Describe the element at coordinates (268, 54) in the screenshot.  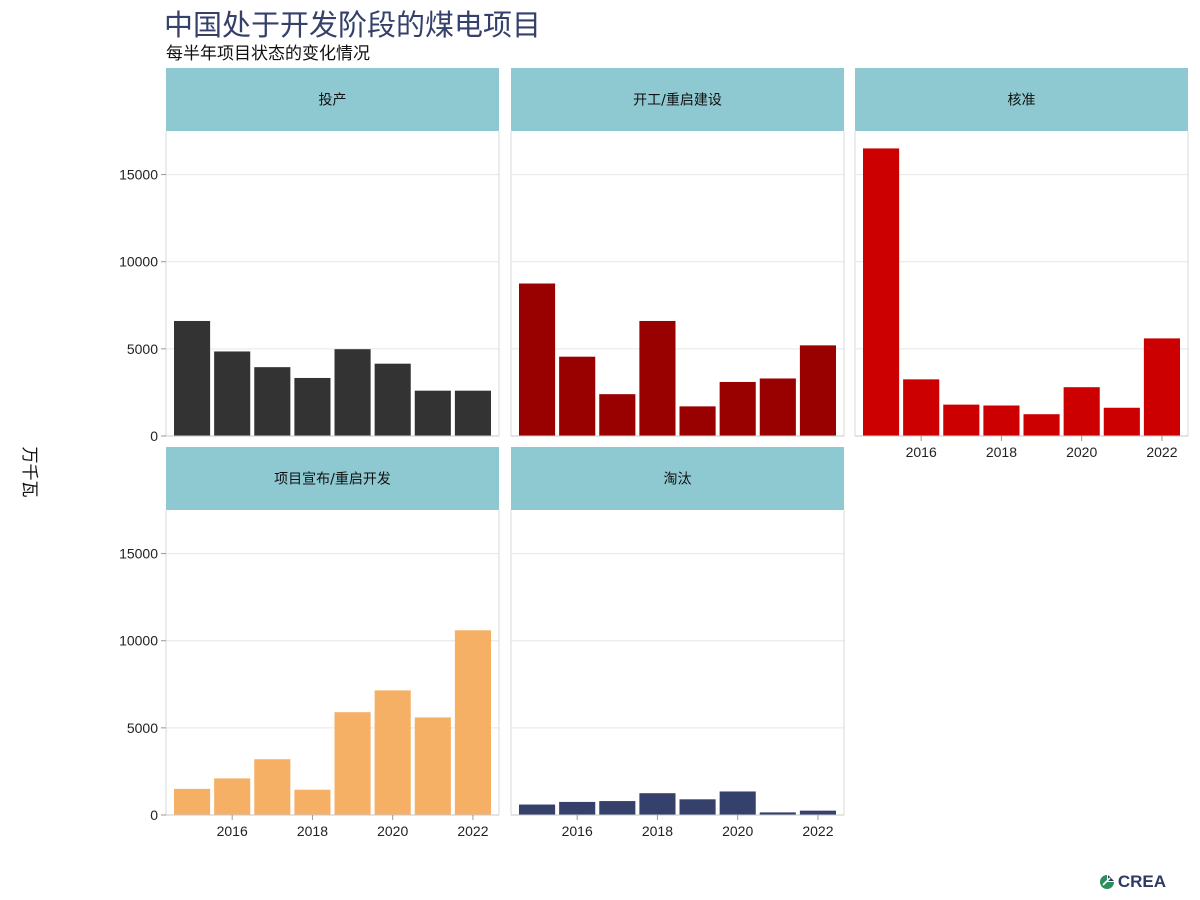
I see `chart-subtitle: 每半年项目状态的变化情况` at that location.